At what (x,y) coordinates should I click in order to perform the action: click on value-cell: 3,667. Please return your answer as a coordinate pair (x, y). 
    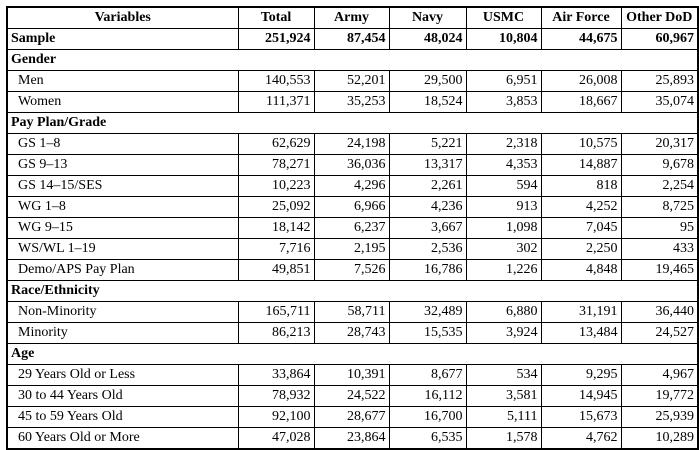
    Looking at the image, I should click on (427, 228).